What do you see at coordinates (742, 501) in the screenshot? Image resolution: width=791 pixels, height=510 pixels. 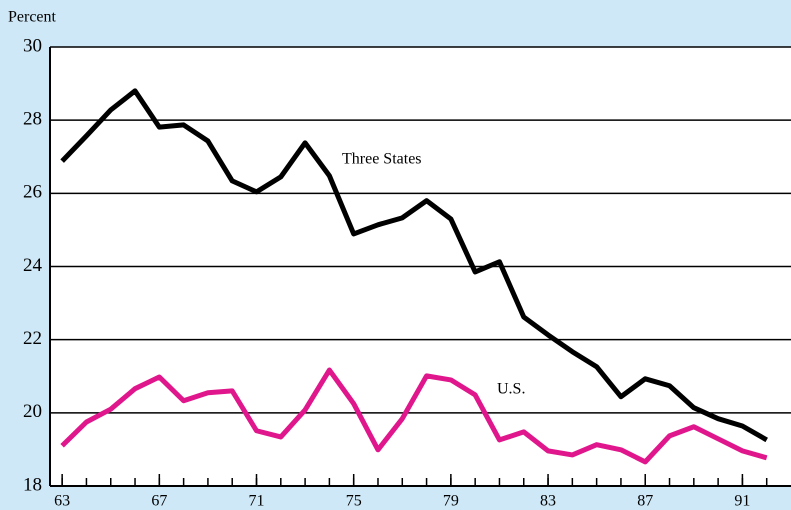 I see `x-tick-label: 91` at bounding box center [742, 501].